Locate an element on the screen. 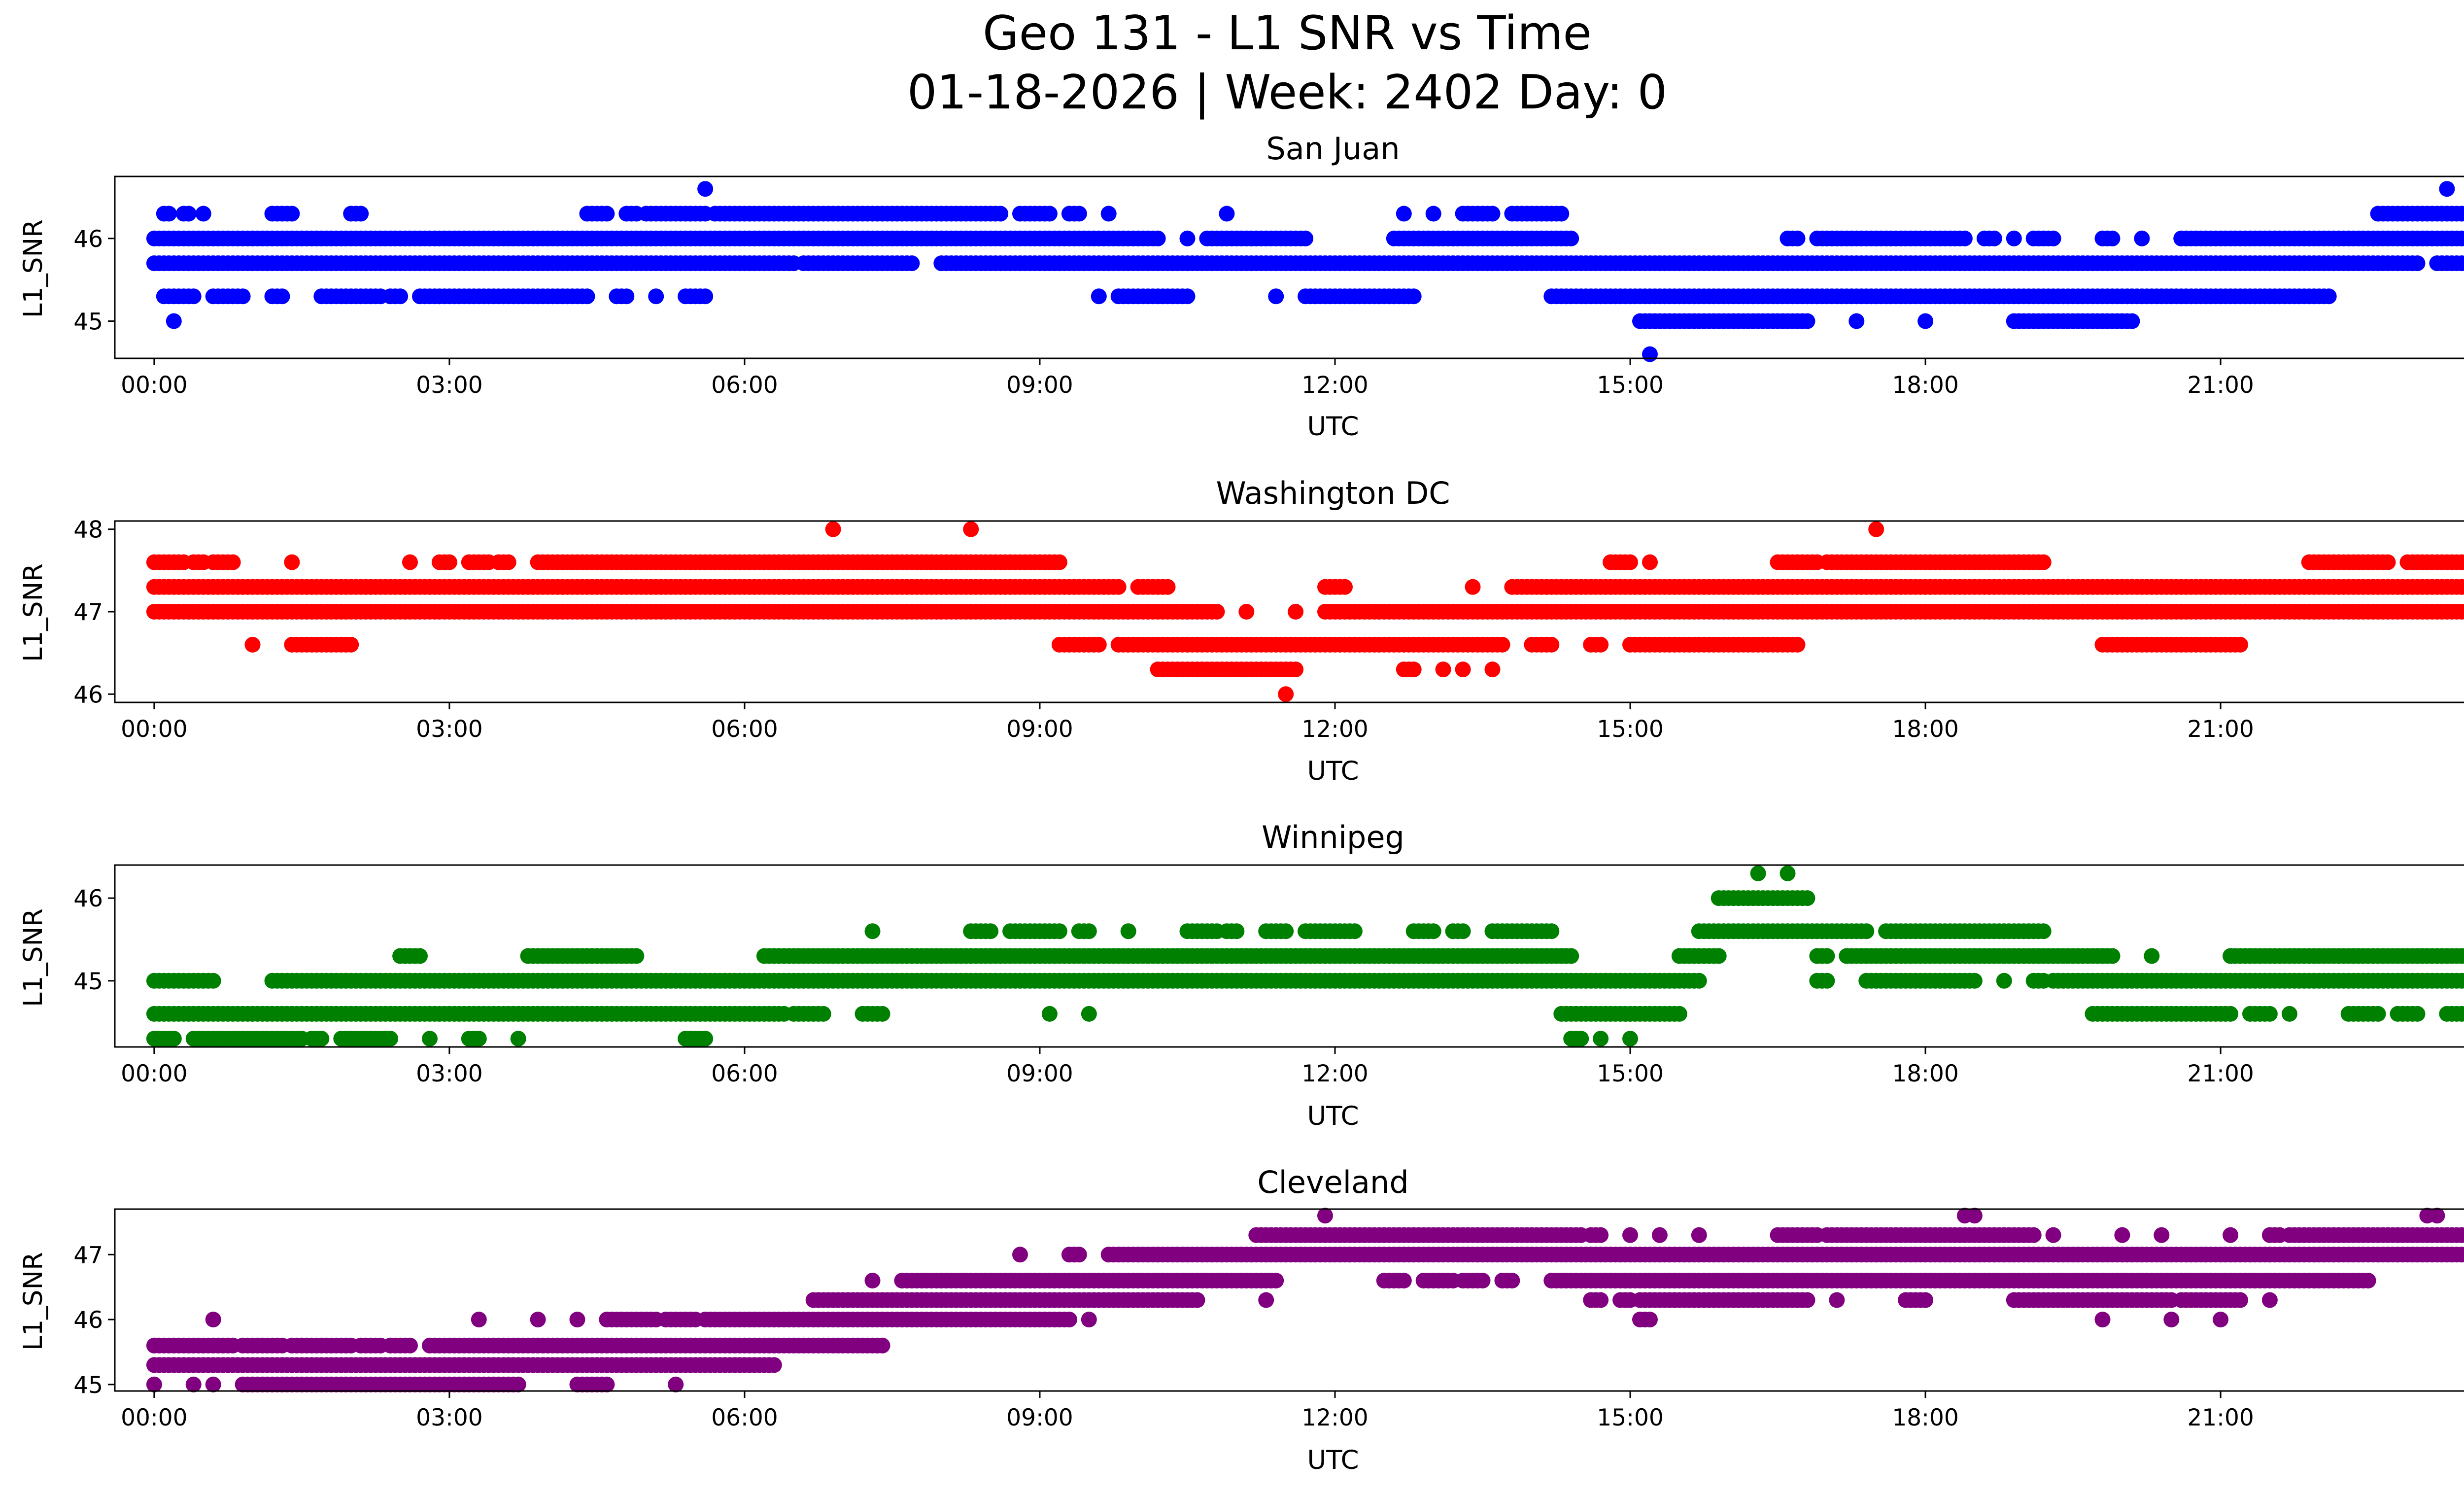  x-tick-label: 00:00 is located at coordinates (154, 729).